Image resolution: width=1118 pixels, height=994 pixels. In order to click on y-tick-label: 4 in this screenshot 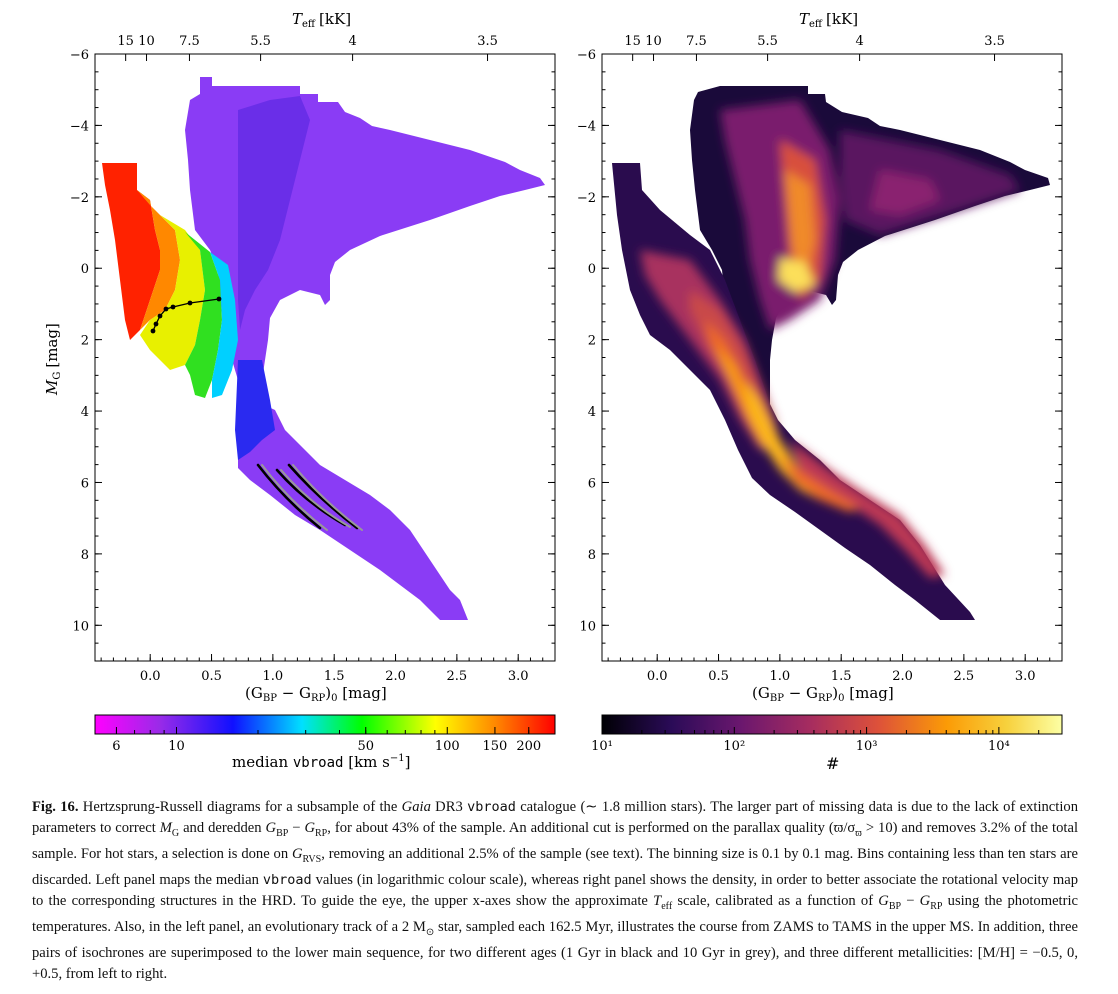, I will do `click(85, 412)`.